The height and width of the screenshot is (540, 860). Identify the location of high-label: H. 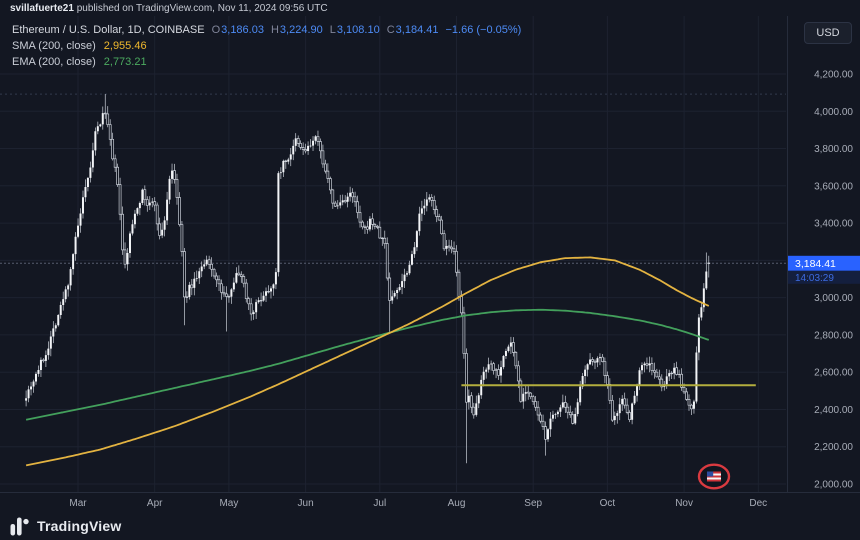
(274, 30).